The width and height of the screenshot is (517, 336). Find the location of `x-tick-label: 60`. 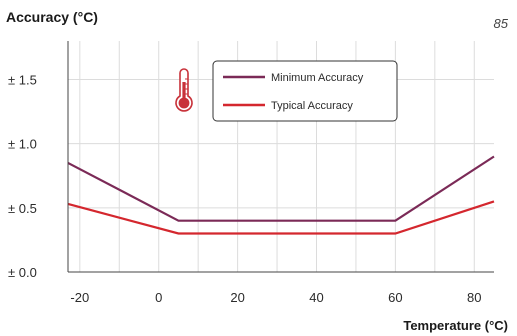

x-tick-label: 60 is located at coordinates (395, 297).